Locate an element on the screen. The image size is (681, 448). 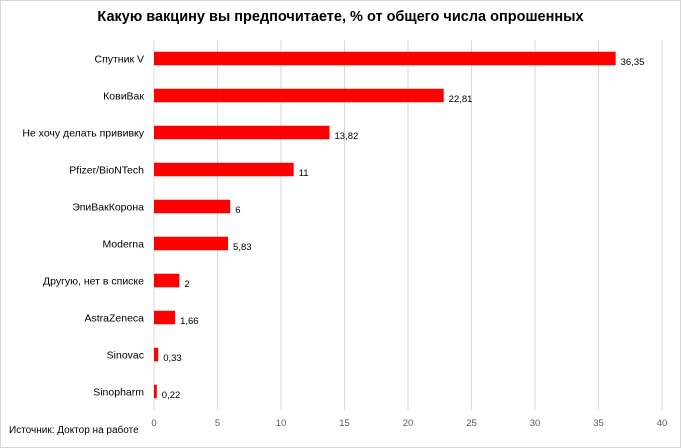
x-tick-label: 35 is located at coordinates (598, 423).